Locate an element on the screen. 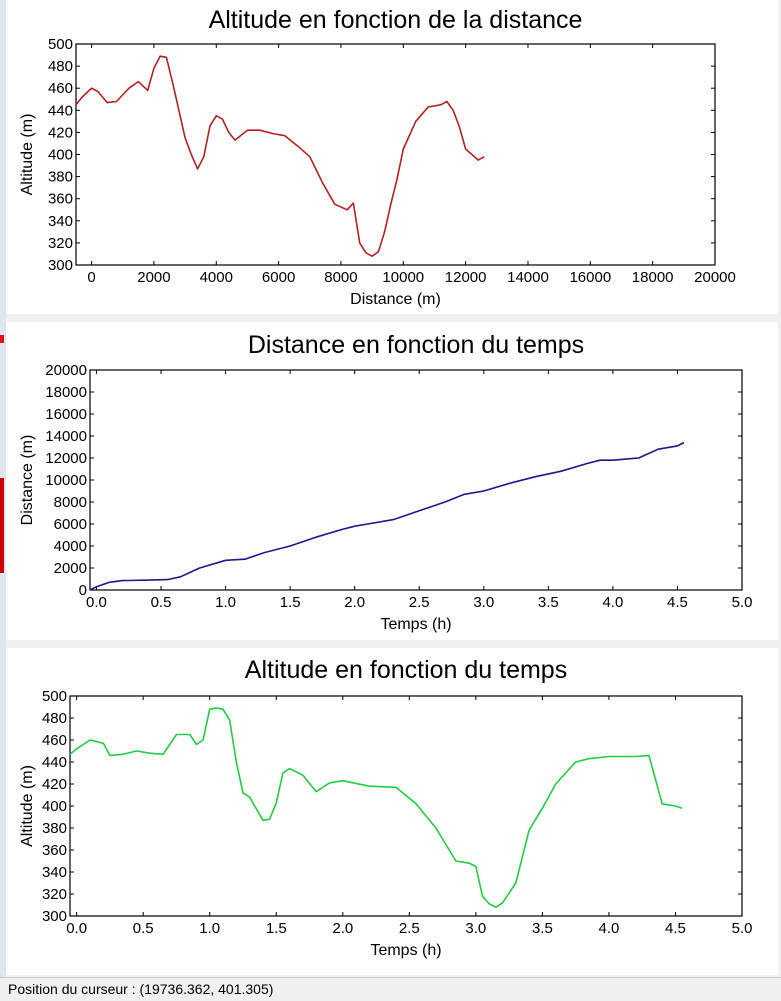 This screenshot has height=1001, width=781. y-tick-label: 8000 is located at coordinates (70, 502).